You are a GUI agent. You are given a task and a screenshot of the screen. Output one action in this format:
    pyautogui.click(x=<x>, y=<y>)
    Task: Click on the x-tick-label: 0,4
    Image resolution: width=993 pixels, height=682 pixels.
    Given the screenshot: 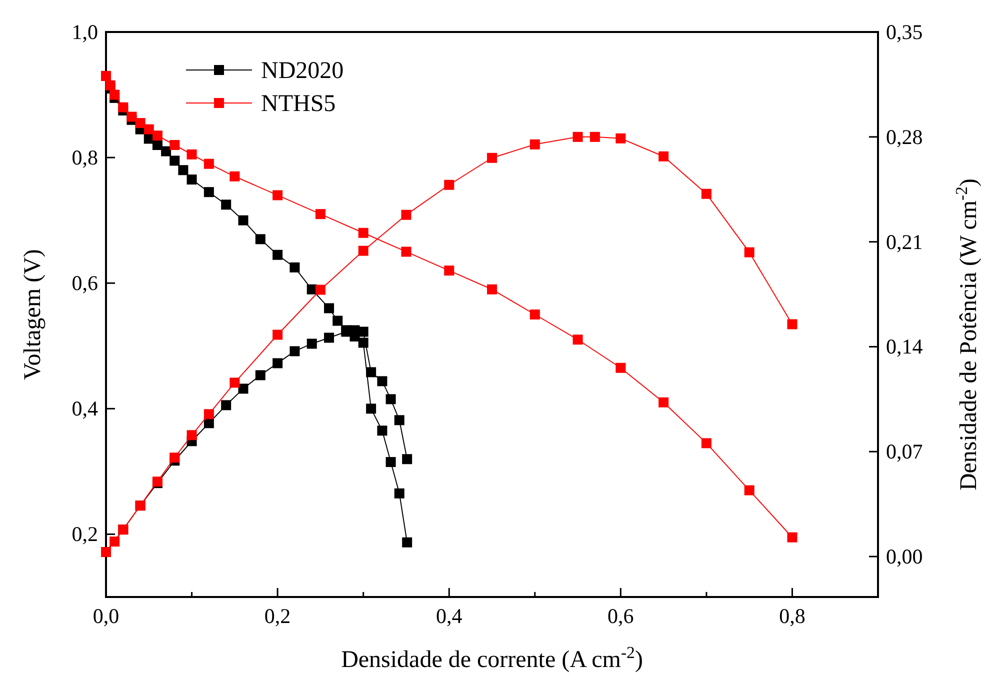 What is the action you would take?
    pyautogui.click(x=449, y=616)
    